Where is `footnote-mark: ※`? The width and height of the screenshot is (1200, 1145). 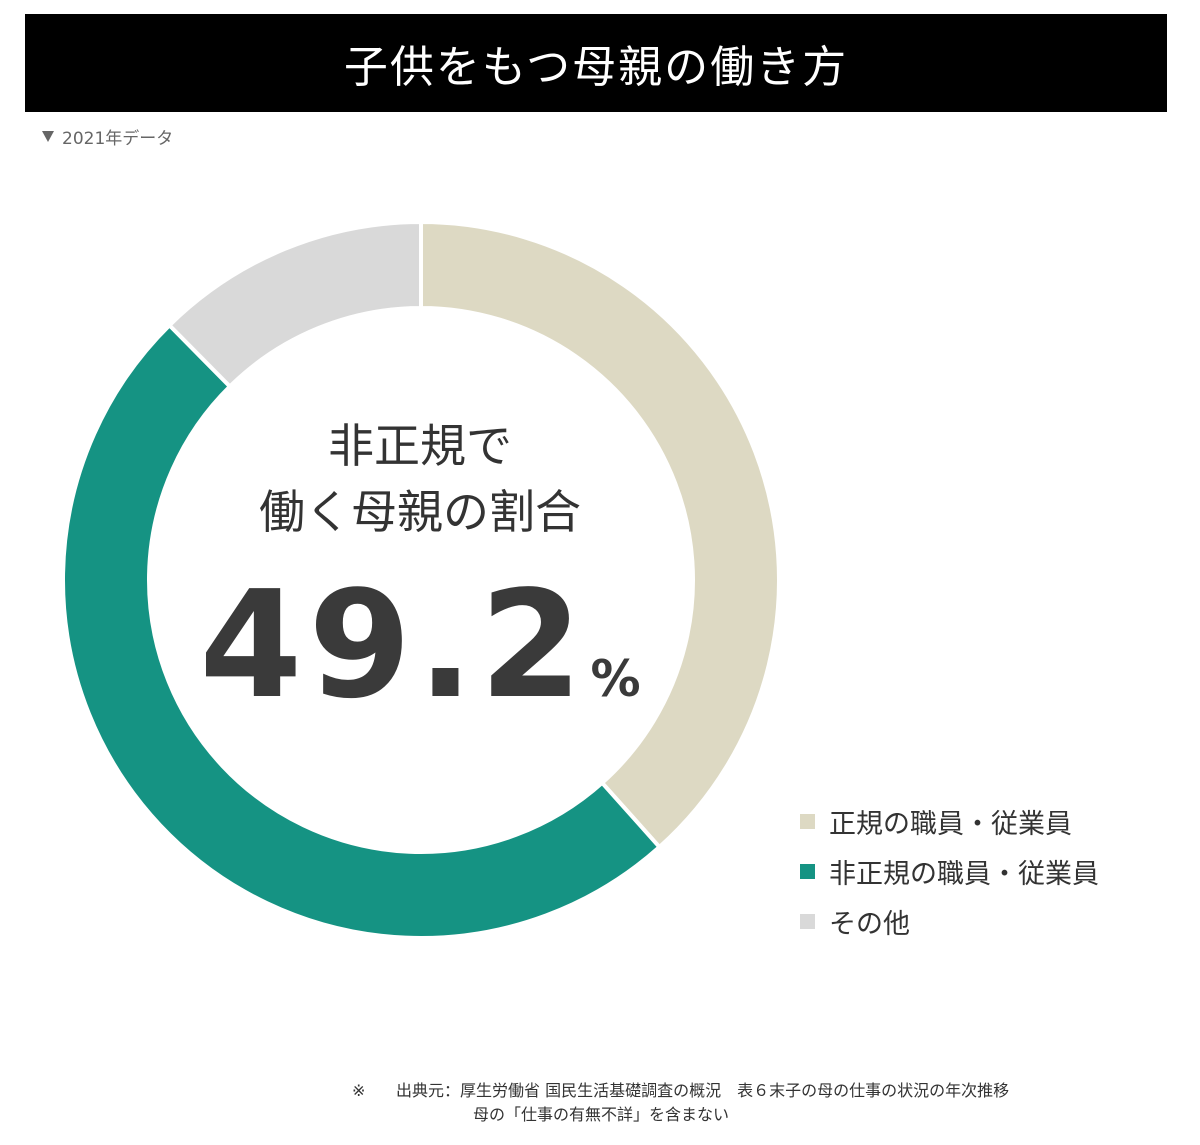 footnote-mark: ※ is located at coordinates (359, 1090).